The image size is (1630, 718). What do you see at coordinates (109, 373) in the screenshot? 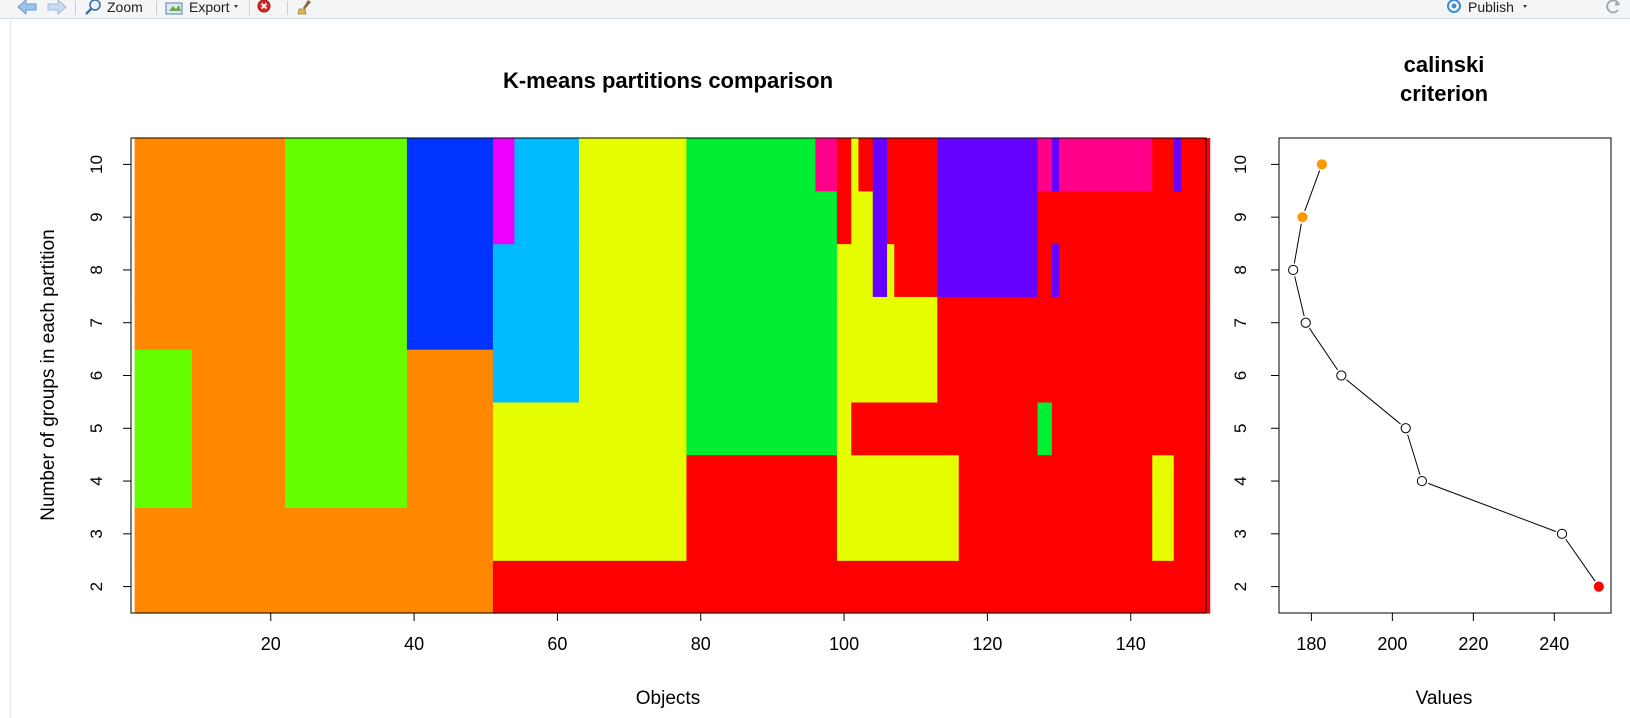
I see `heatmap-y-axis: 2 3 4 5 6 7 8 9 10` at bounding box center [109, 373].